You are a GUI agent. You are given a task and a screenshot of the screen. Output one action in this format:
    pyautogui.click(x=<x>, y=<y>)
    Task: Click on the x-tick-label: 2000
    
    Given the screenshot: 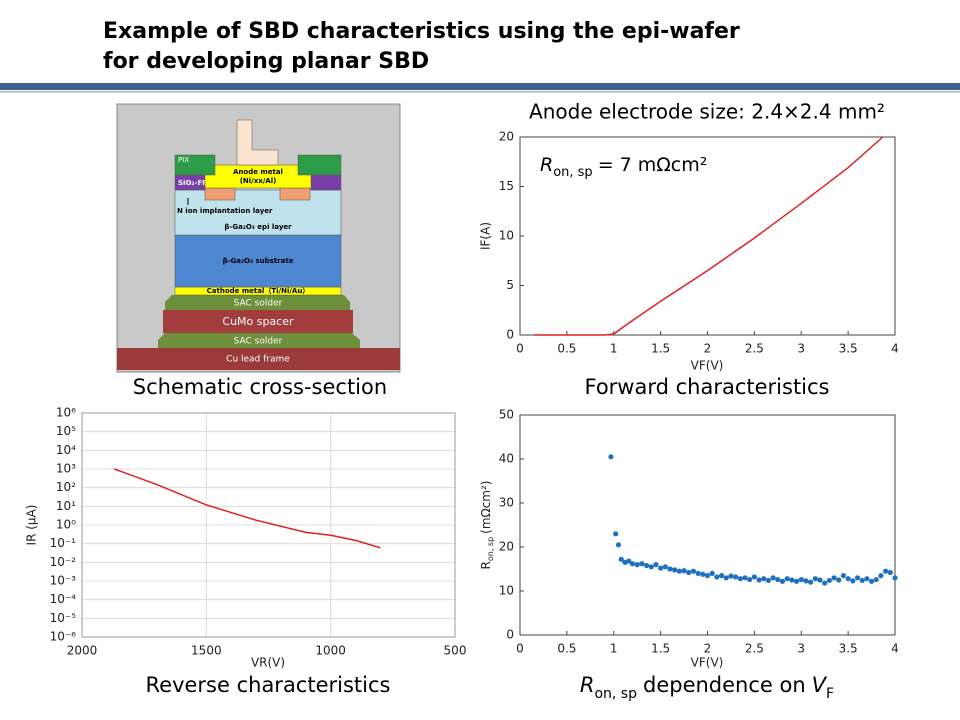 What is the action you would take?
    pyautogui.click(x=82, y=651)
    